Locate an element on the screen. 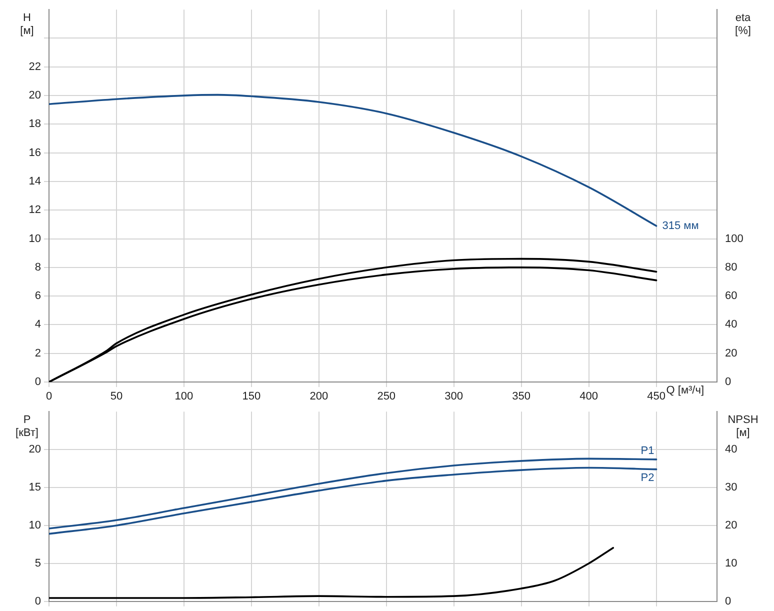 The image size is (774, 611). y-axis-title: H [м] is located at coordinates (27, 25).